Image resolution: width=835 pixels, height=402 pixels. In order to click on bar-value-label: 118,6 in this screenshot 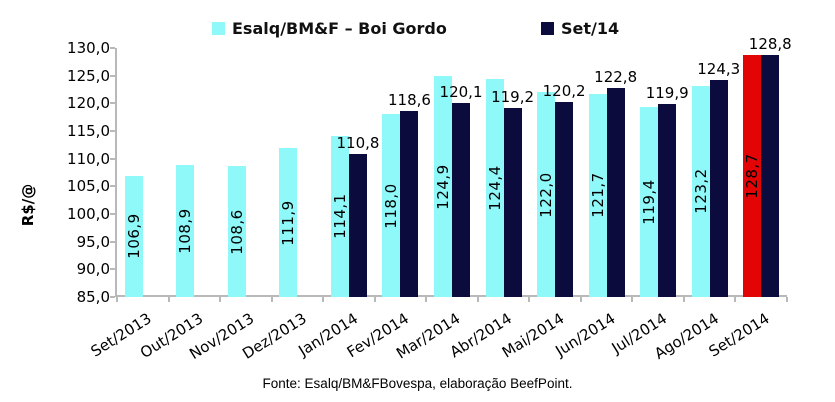, I will do `click(409, 100)`.